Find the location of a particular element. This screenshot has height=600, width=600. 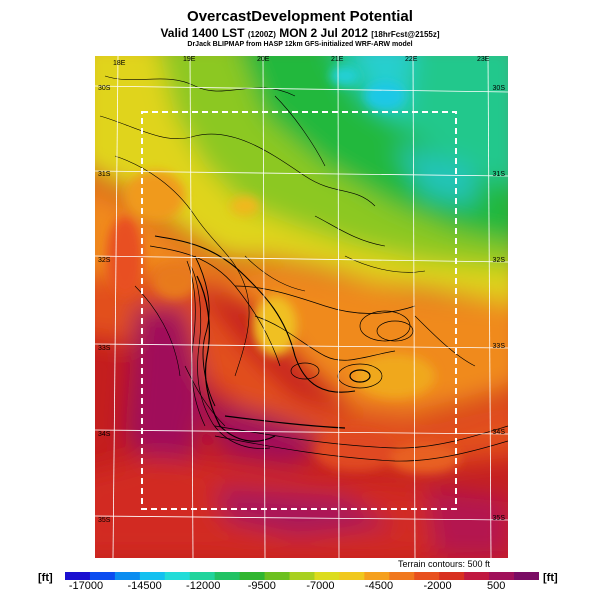

lon-labels-top: 18E 19E 20E 21E 22E 23E is located at coordinates (301, 61).